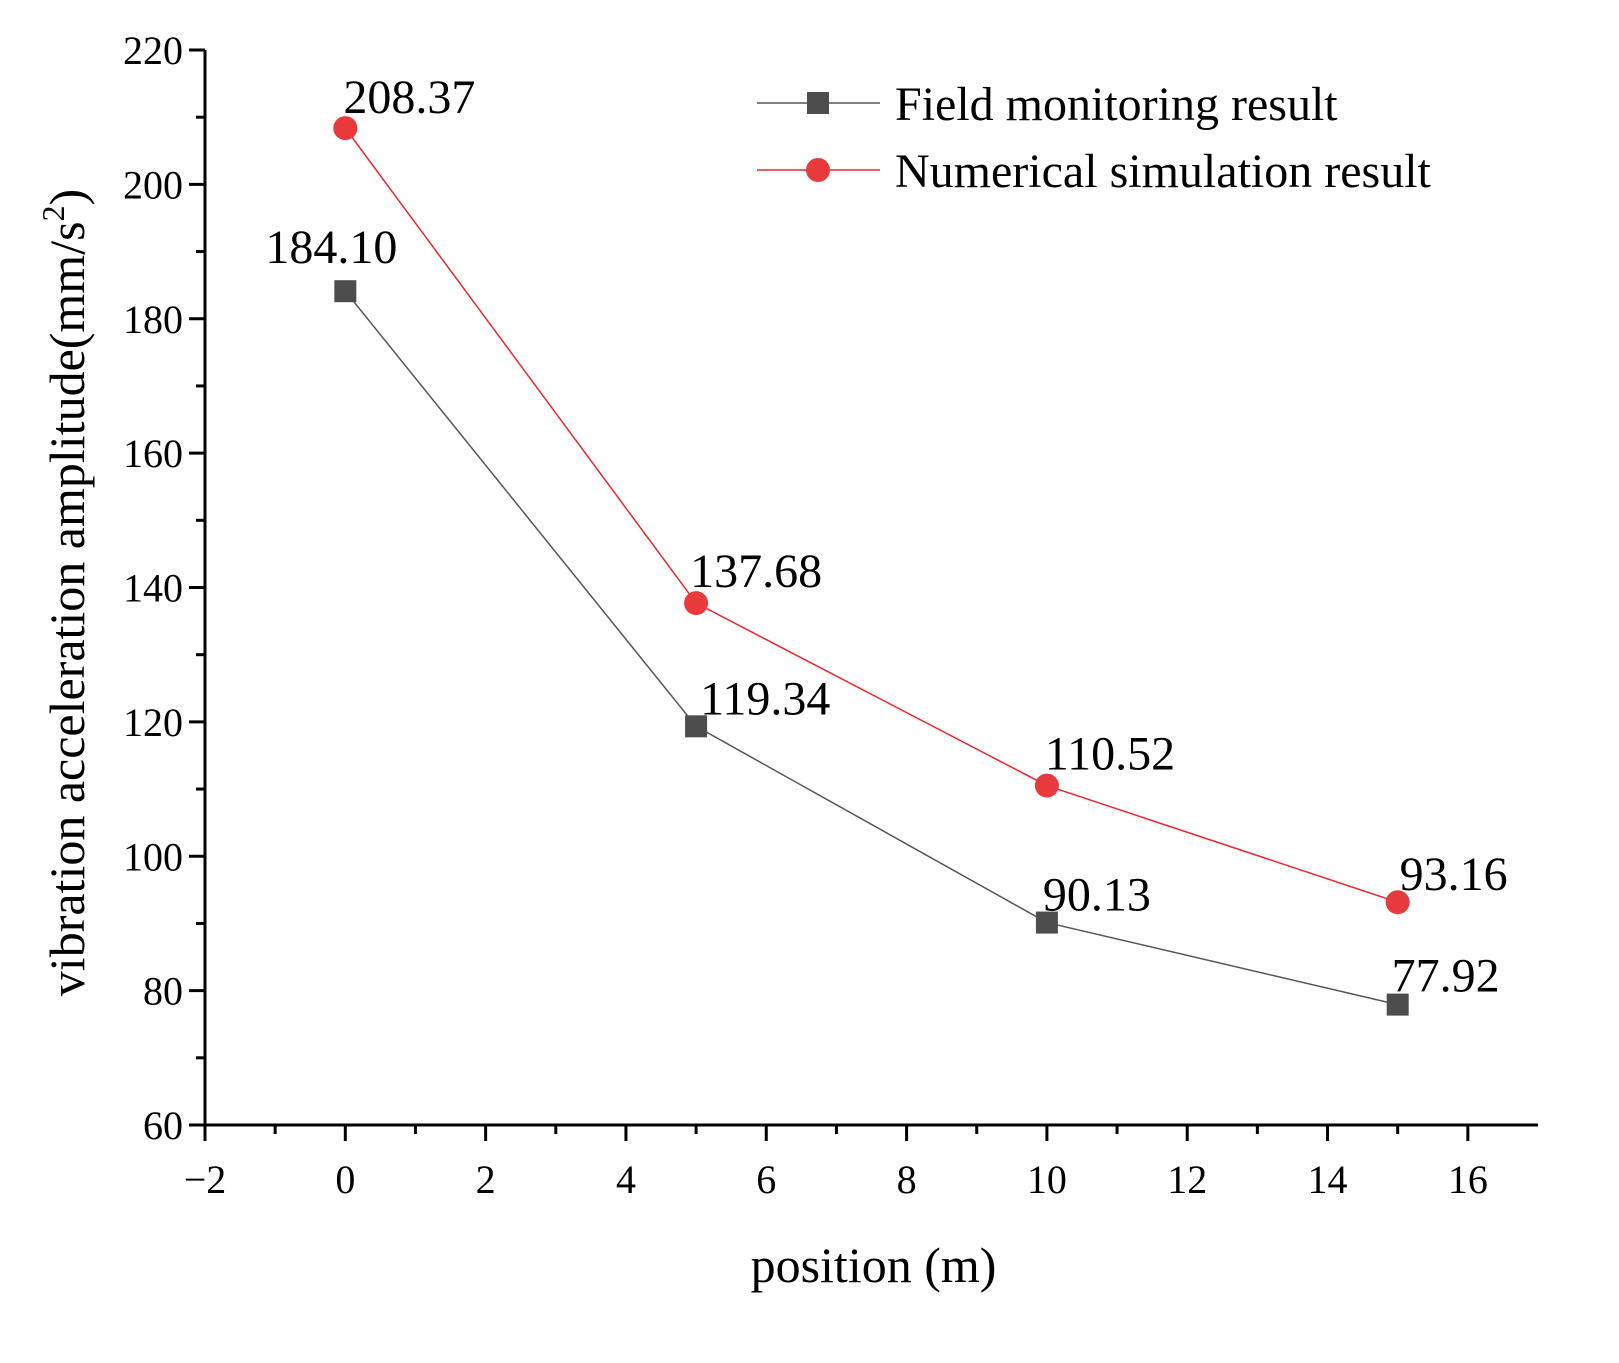 The height and width of the screenshot is (1363, 1619). What do you see at coordinates (153, 722) in the screenshot?
I see `y-tick-label: 120` at bounding box center [153, 722].